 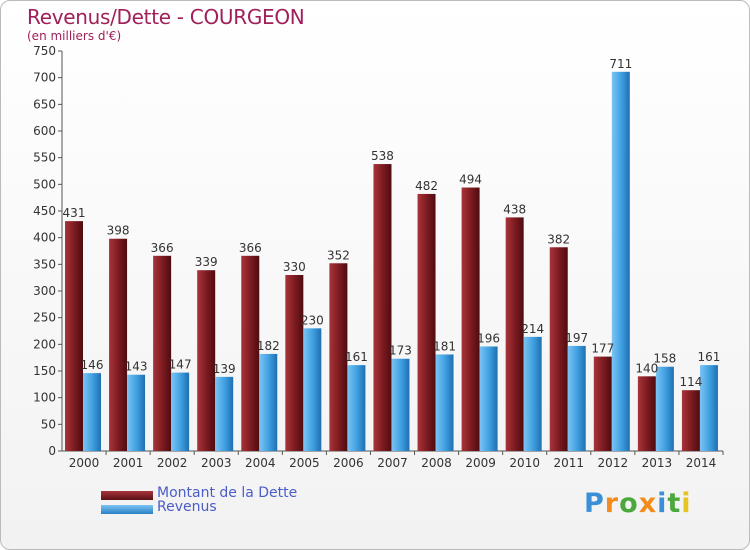 I want to click on y-tick-label: 200, so click(x=44, y=344).